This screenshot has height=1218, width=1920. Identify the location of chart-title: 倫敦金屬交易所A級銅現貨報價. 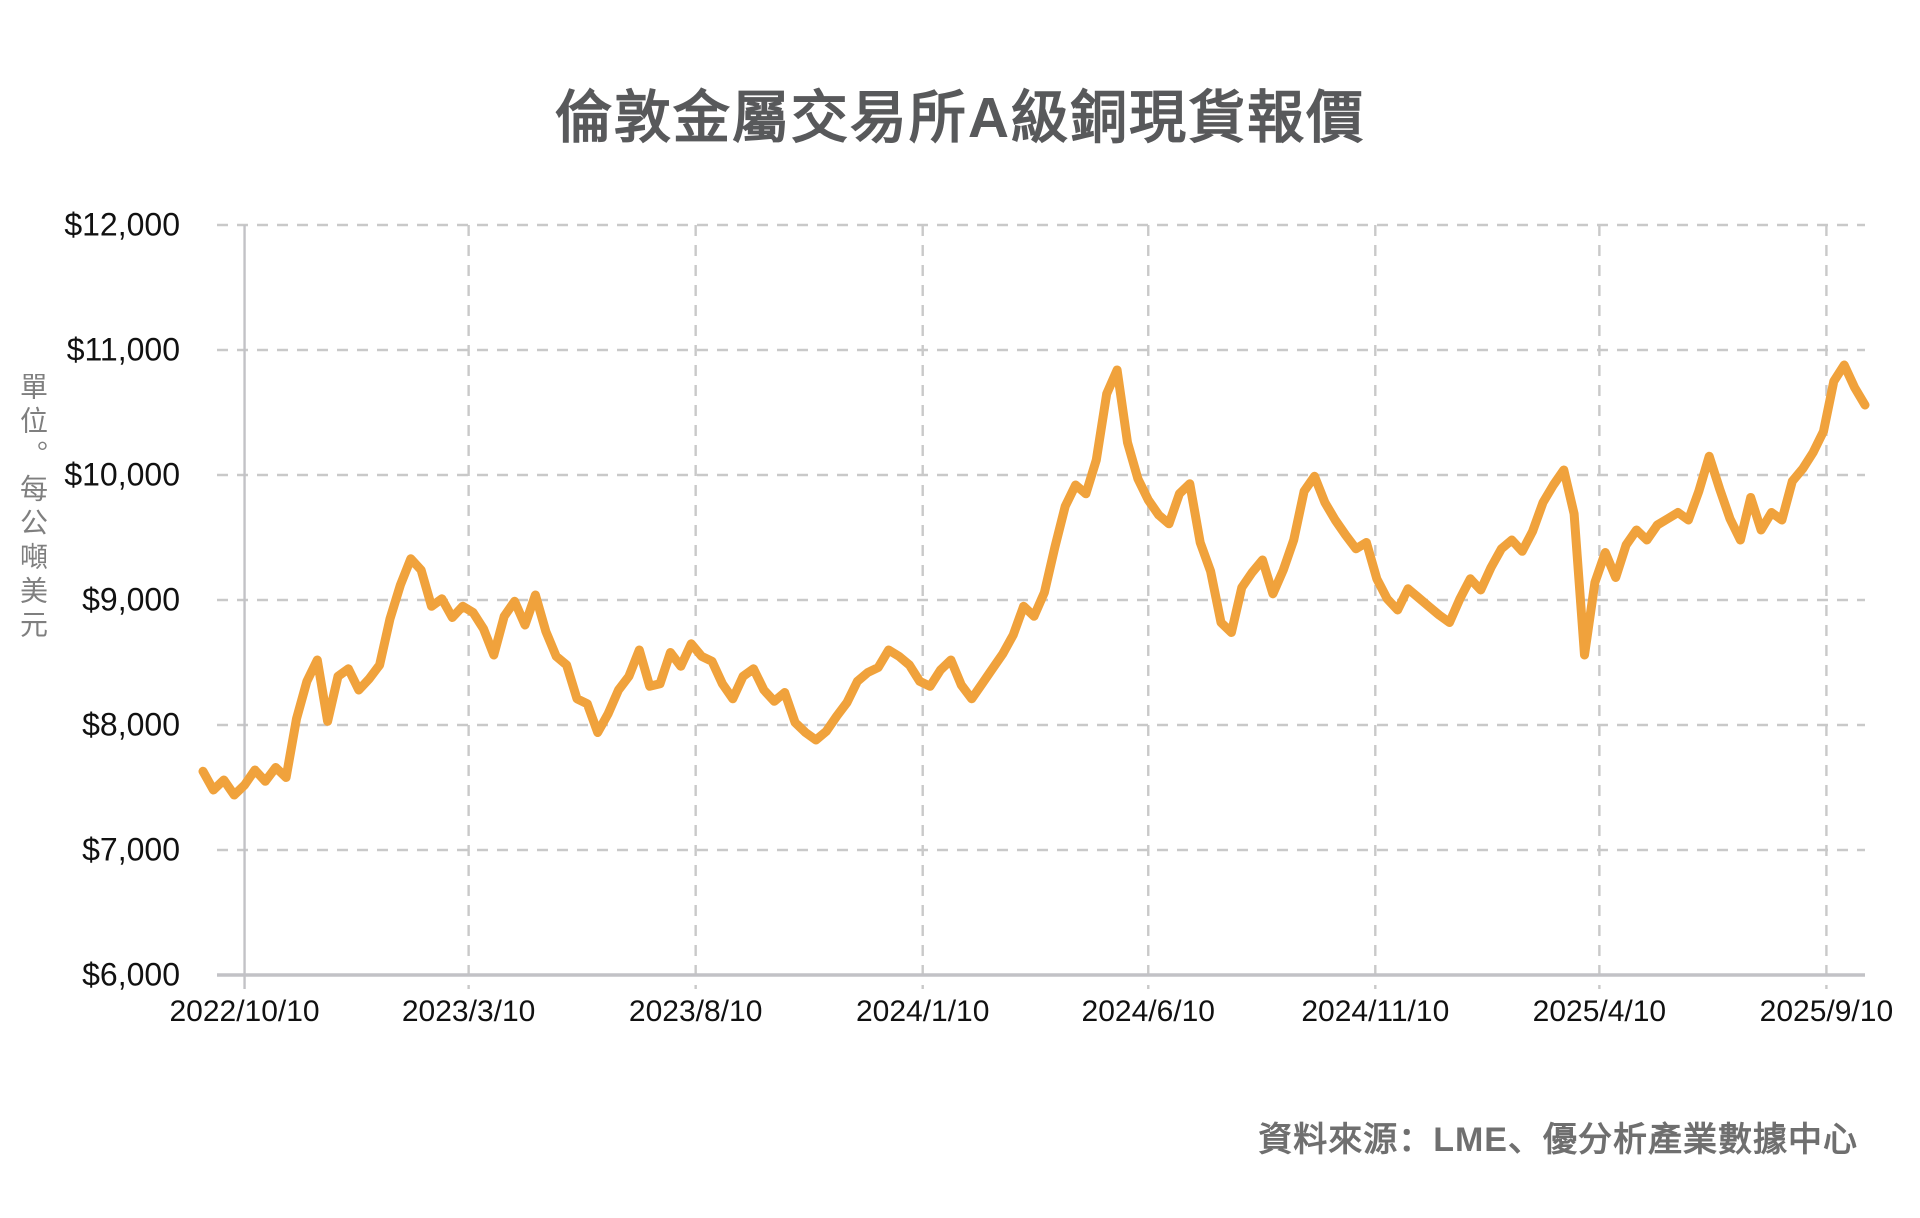
(960, 118).